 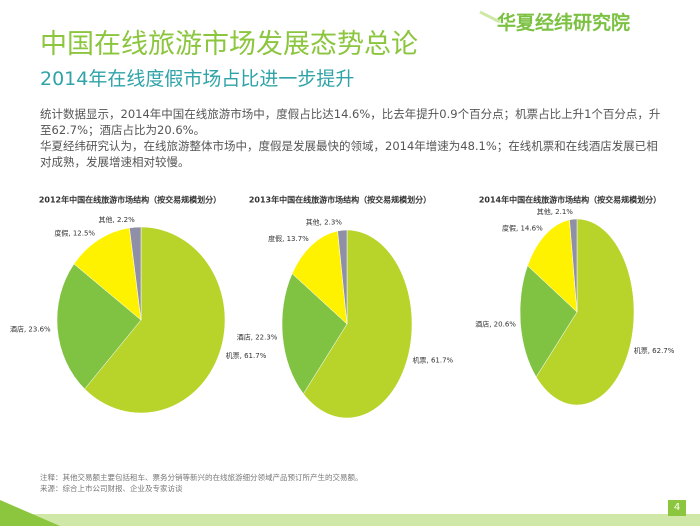 I want to click on title: 中国在线旅游市场发展态势总论, so click(x=229, y=44).